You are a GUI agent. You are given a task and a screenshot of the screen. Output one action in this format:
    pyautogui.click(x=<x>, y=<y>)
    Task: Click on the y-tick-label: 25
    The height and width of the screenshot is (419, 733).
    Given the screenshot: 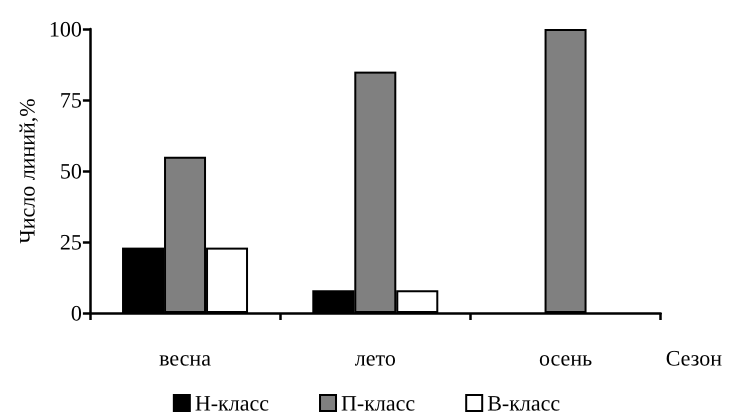 What is the action you would take?
    pyautogui.click(x=71, y=242)
    